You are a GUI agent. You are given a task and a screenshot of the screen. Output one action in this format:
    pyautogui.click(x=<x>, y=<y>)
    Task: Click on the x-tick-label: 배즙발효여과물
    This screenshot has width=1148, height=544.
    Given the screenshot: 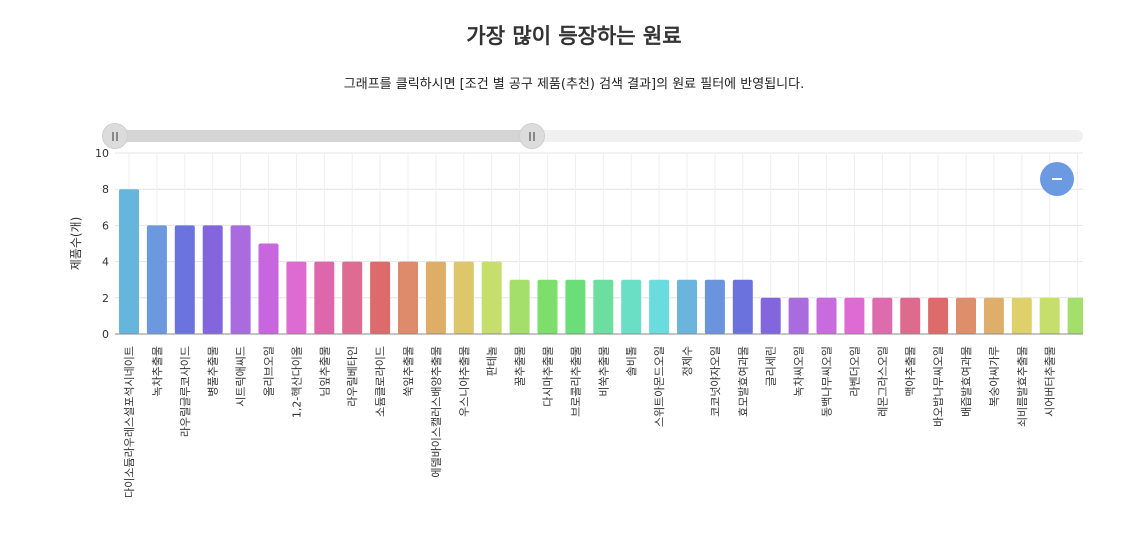 What is the action you would take?
    pyautogui.click(x=966, y=381)
    